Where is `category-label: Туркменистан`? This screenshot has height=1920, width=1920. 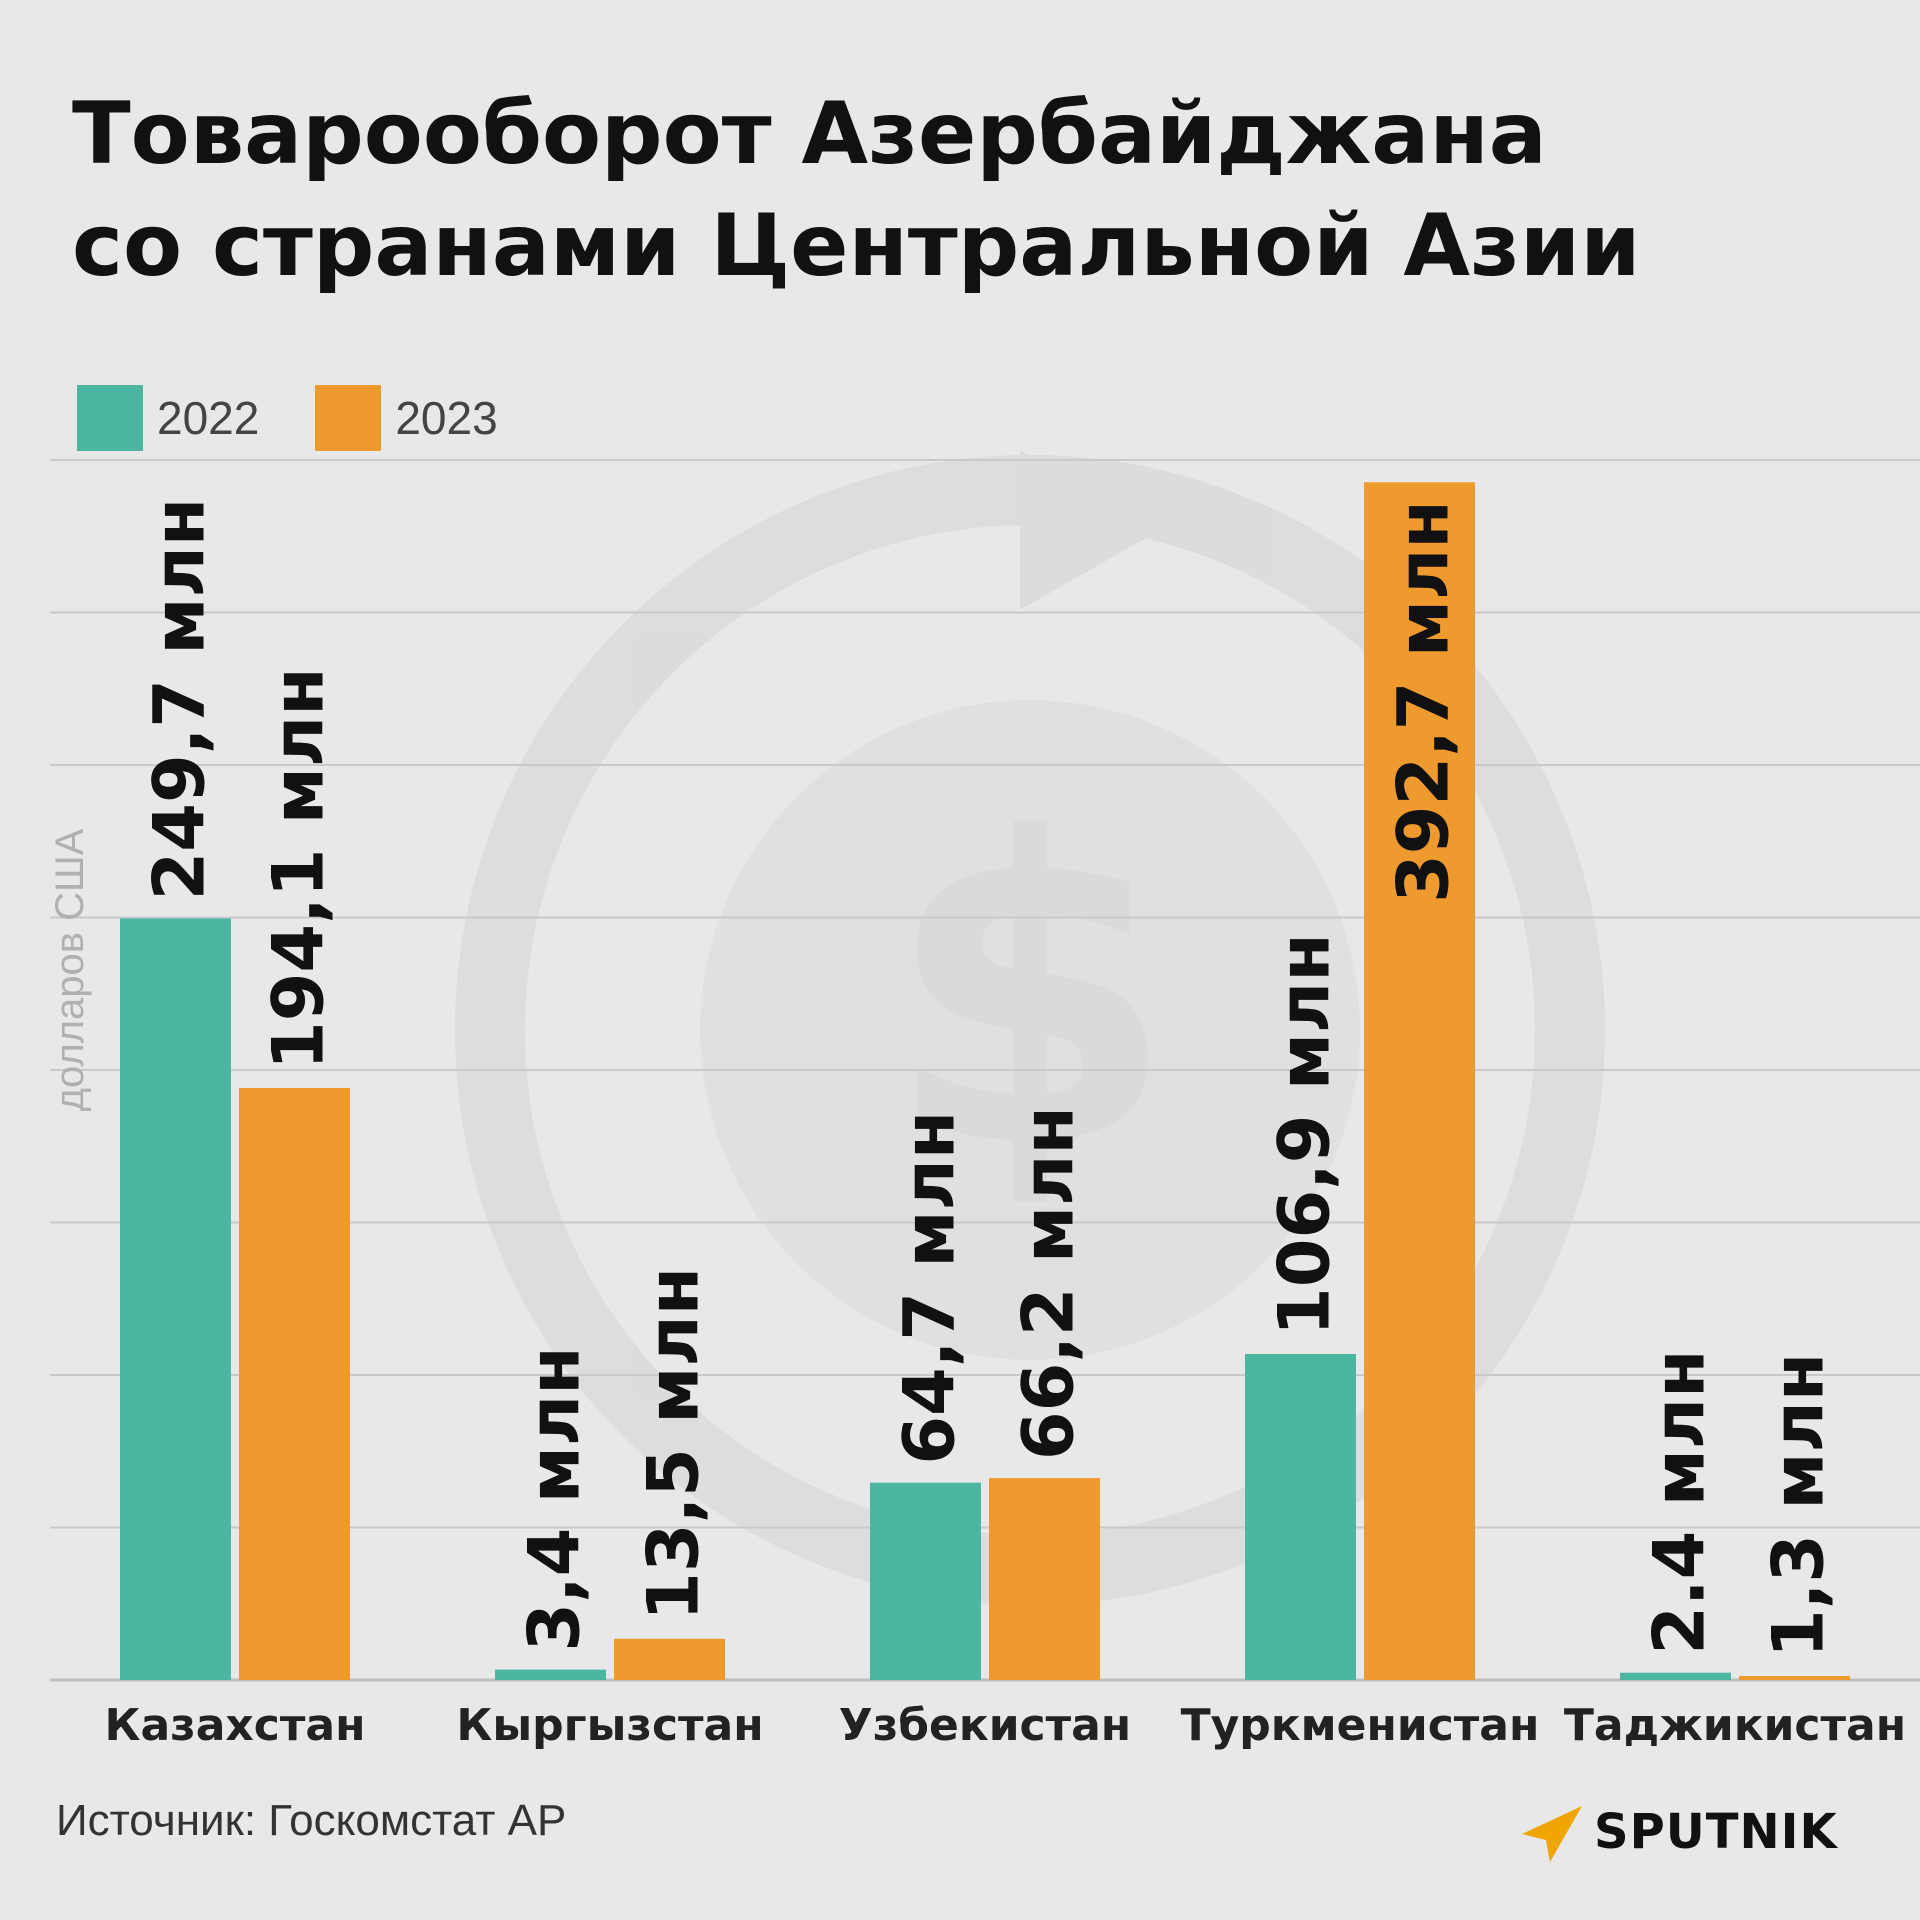
category-label: Туркменистан is located at coordinates (1360, 1725).